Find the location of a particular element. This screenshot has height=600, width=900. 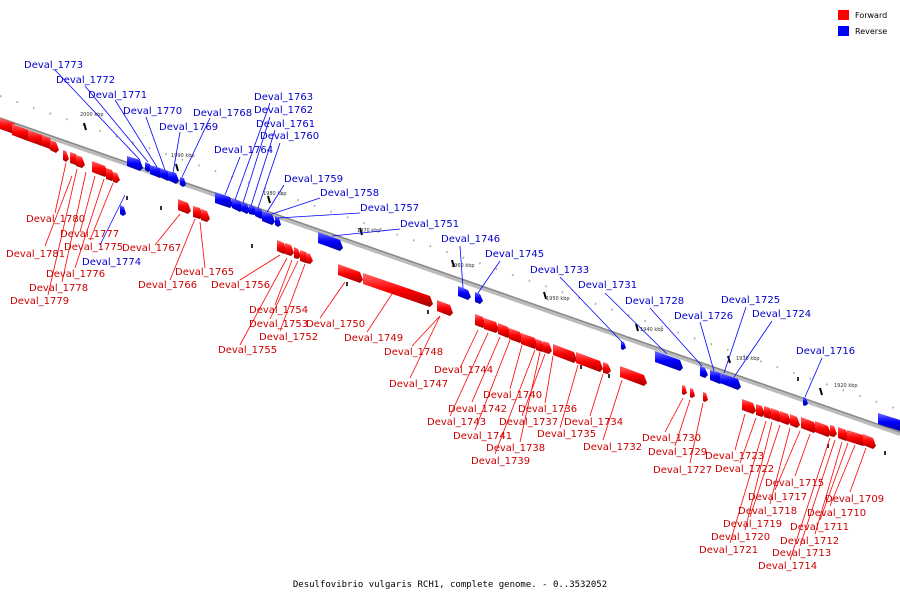

label-deval-1723: Deval_1723 is located at coordinates (734, 456).